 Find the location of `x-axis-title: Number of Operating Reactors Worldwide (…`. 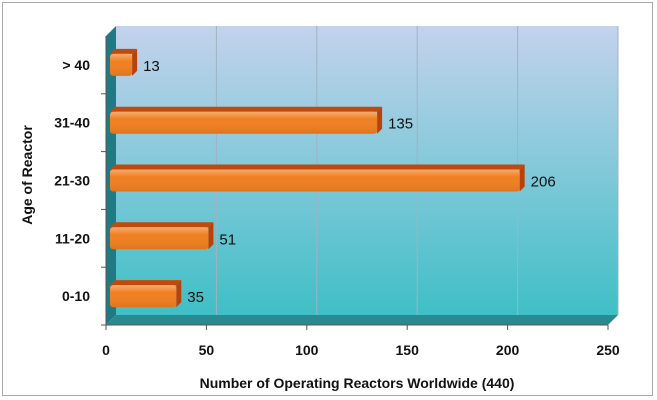

x-axis-title: Number of Operating Reactors Worldwide (… is located at coordinates (357, 383).